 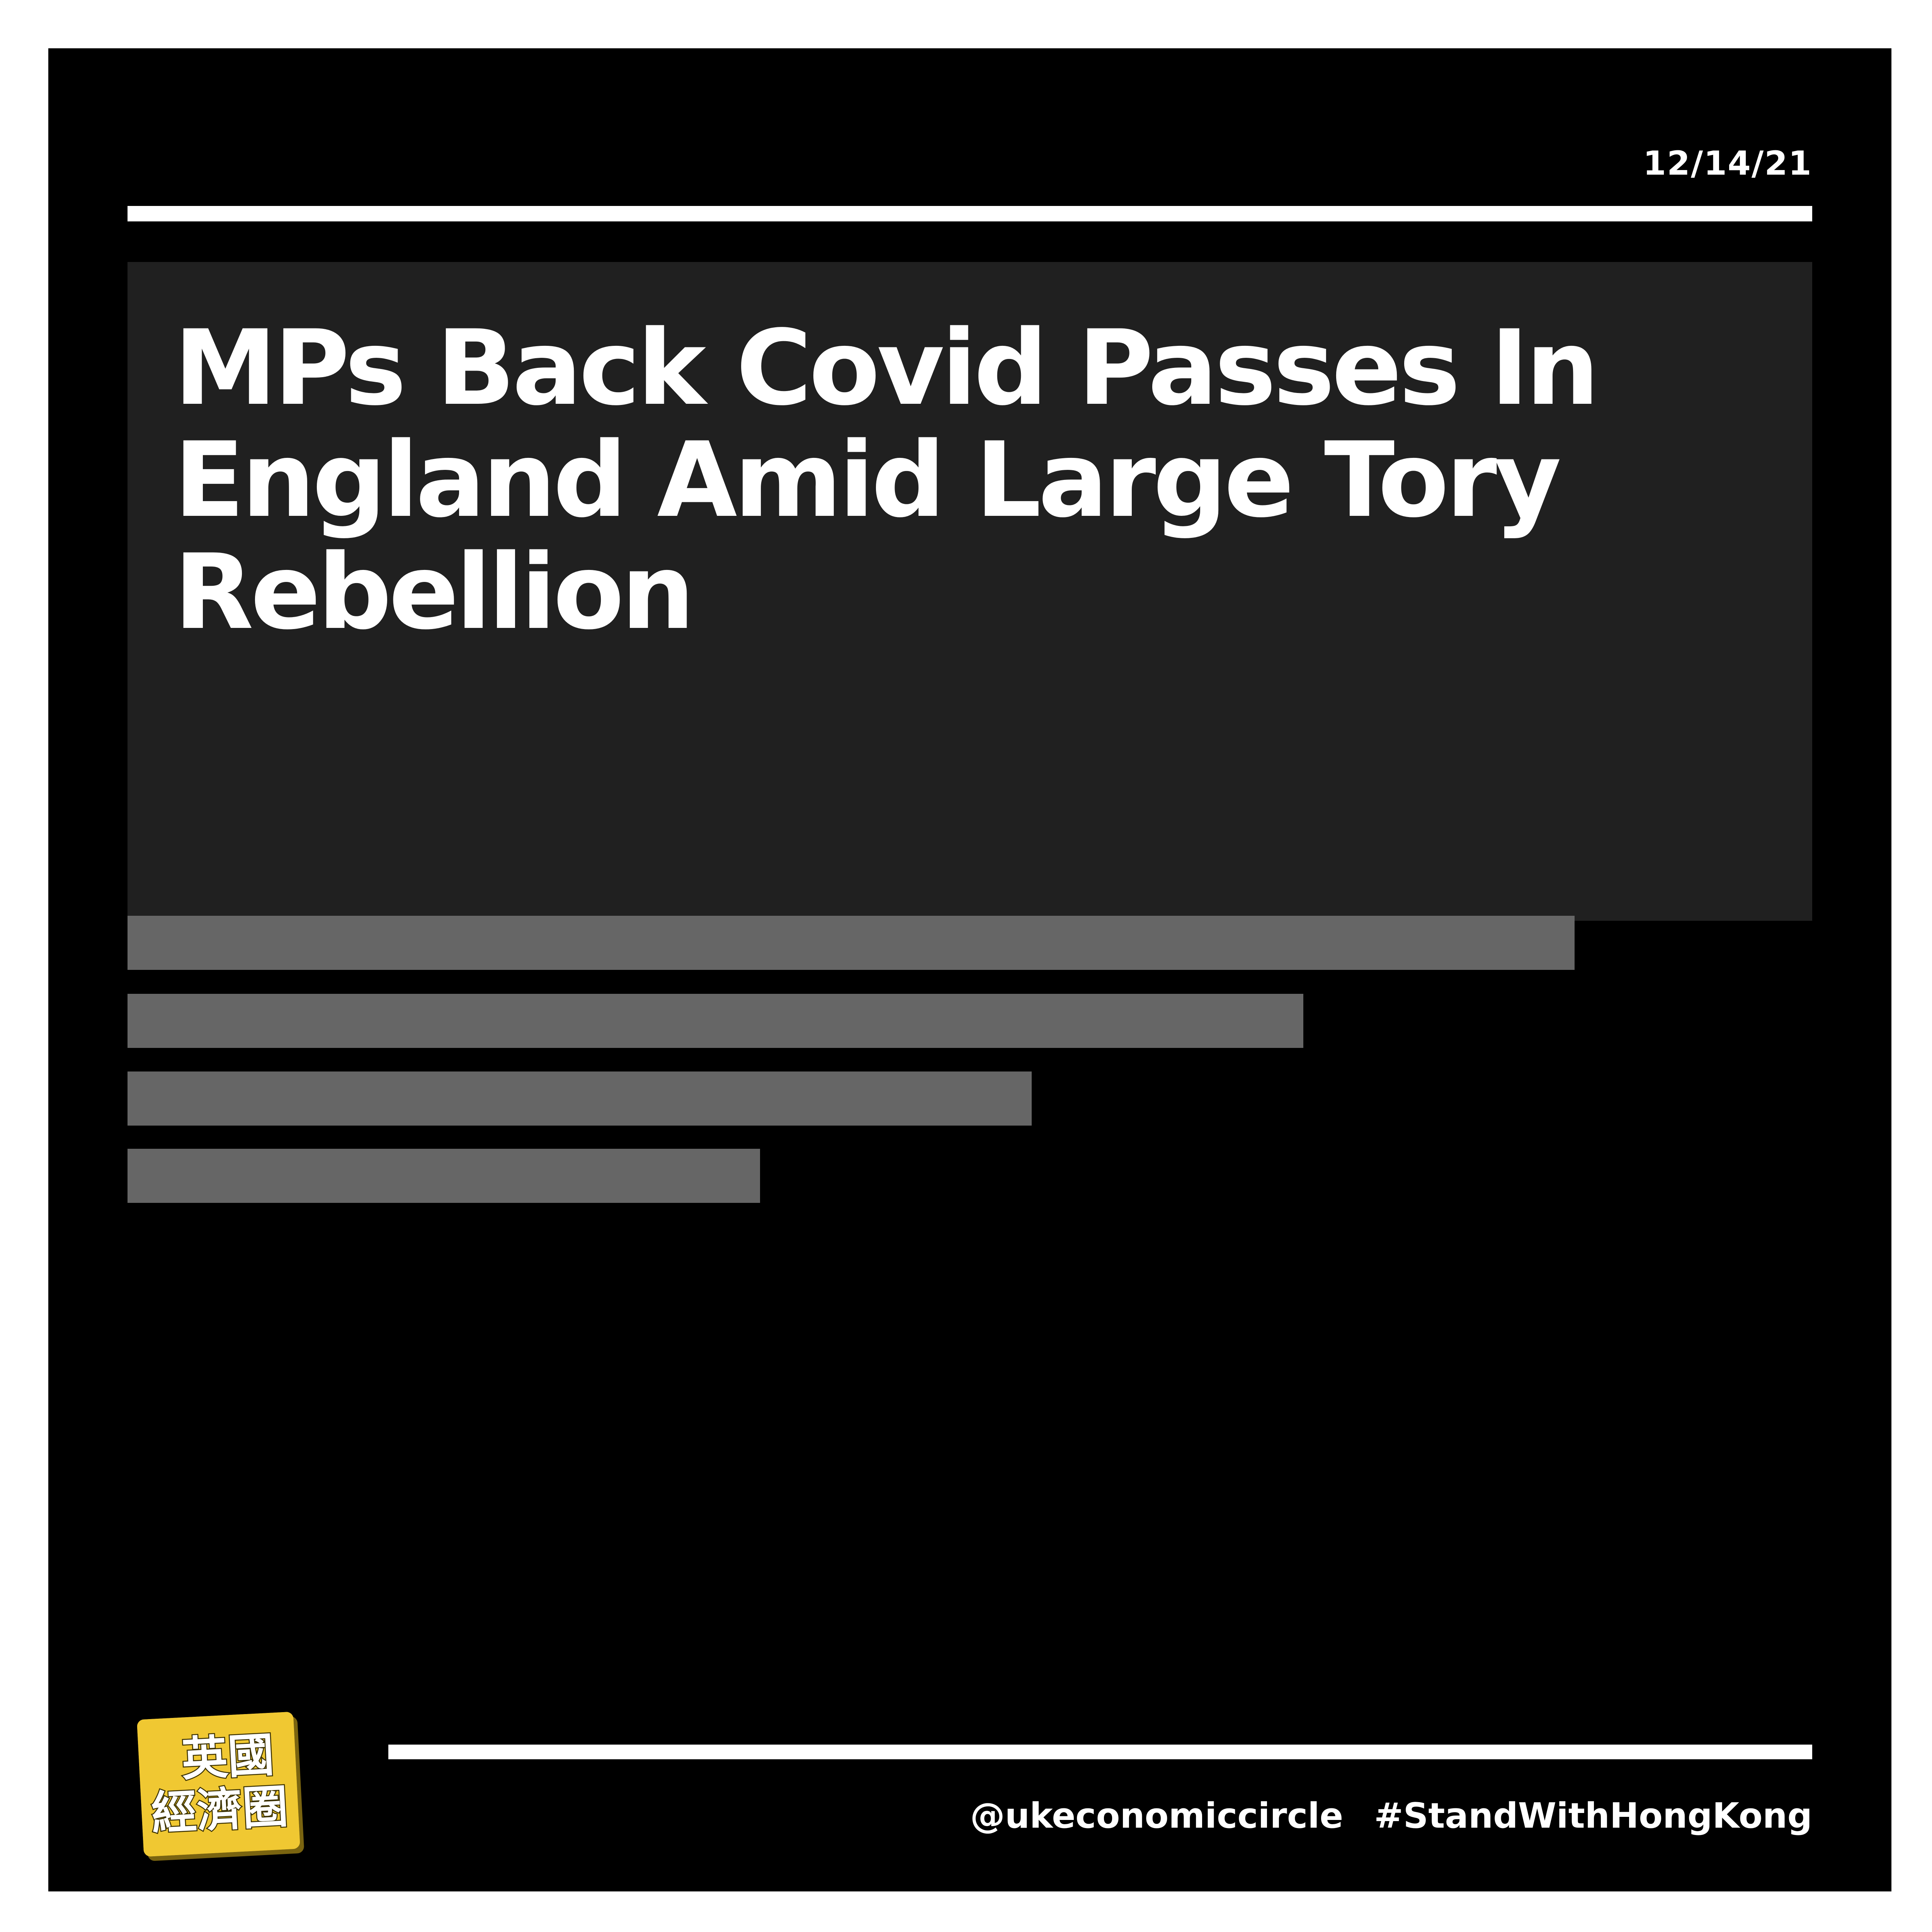 I want to click on footer: @ukeconomiccircle #StandWithHongKong, so click(x=1391, y=1816).